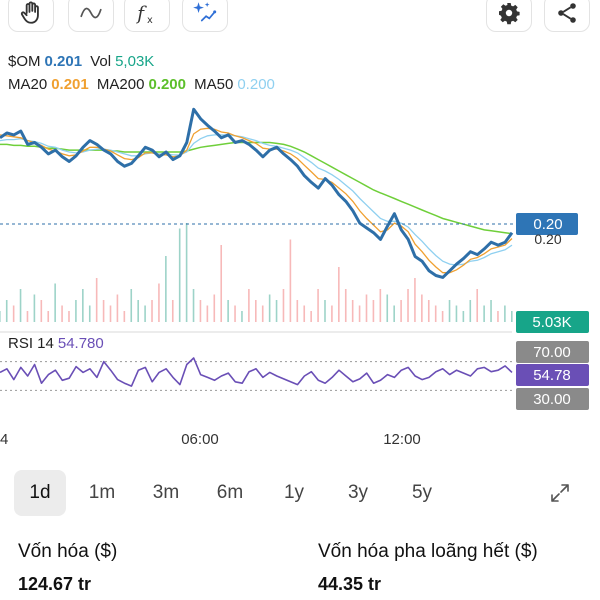  I want to click on rsi-30-badge-text: 30.00, so click(552, 399).